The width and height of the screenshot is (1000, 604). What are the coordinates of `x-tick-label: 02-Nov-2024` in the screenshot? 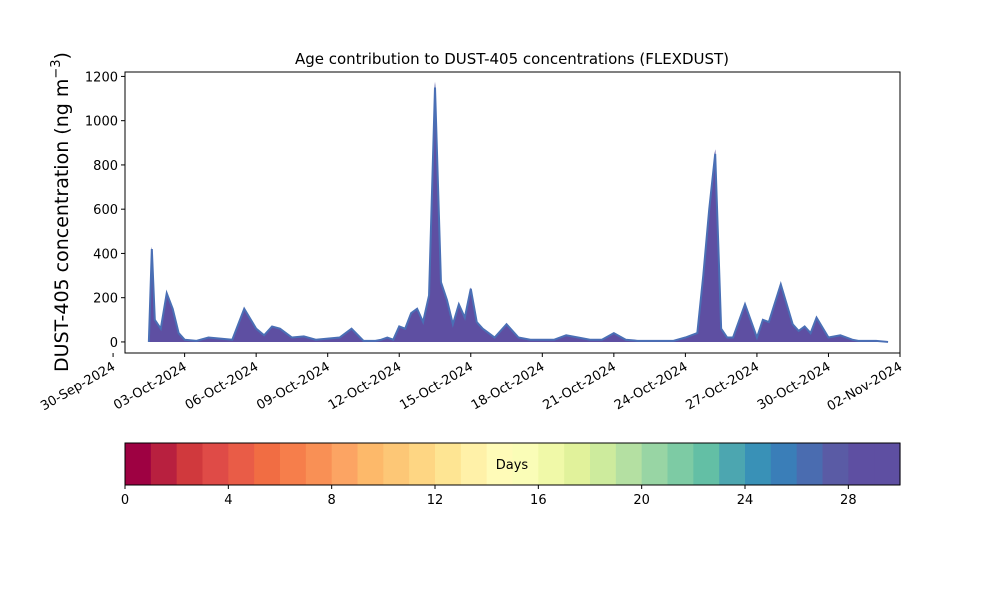 It's located at (865, 386).